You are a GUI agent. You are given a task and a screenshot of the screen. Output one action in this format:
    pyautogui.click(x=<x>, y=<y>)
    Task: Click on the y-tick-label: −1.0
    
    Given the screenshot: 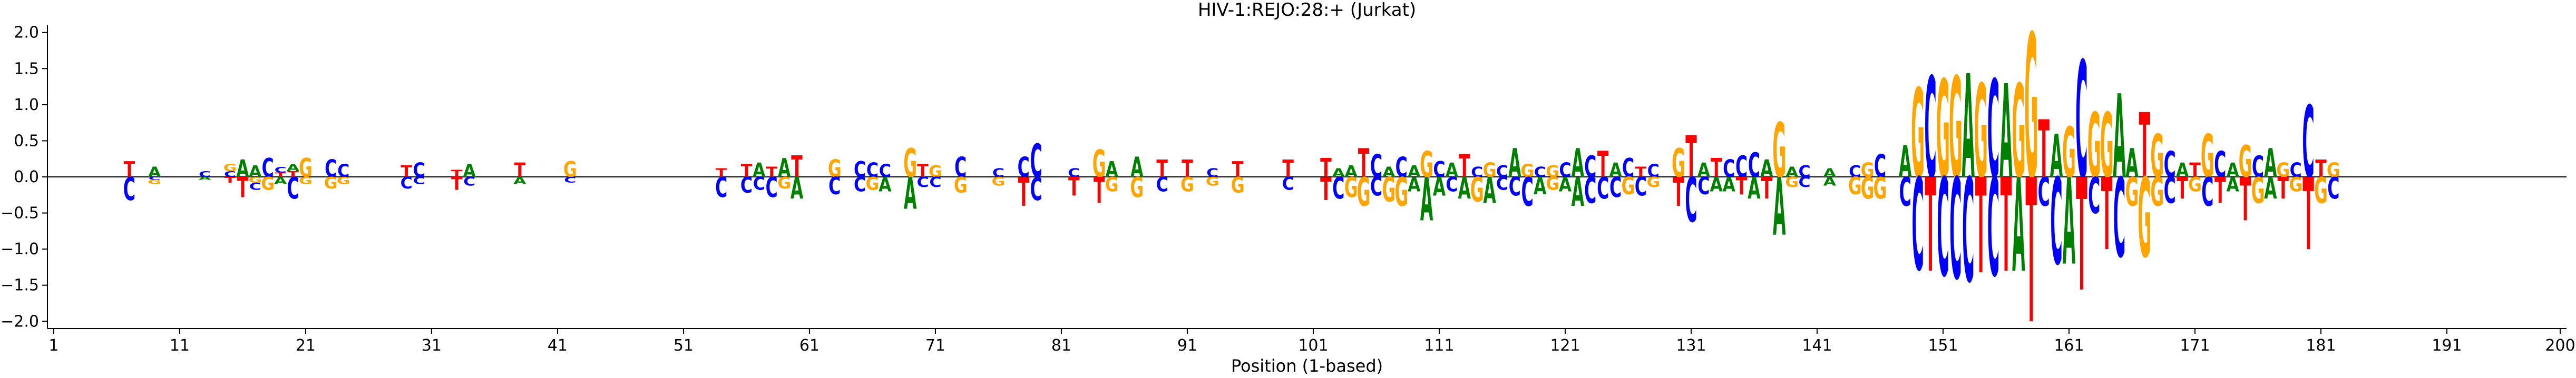 What is the action you would take?
    pyautogui.click(x=20, y=249)
    